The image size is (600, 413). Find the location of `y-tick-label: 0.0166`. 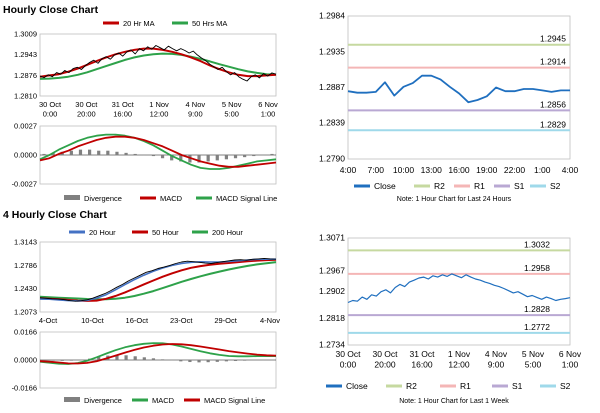

y-tick-label: 0.0166 is located at coordinates (25, 332).